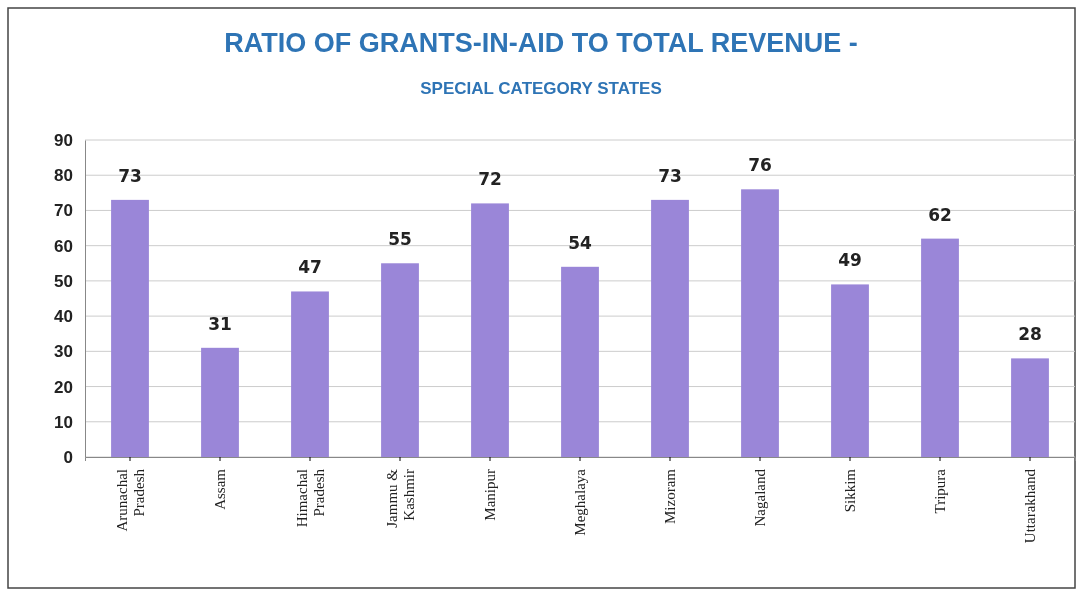 The height and width of the screenshot is (594, 1083). What do you see at coordinates (400, 239) in the screenshot?
I see `data-label: 55` at bounding box center [400, 239].